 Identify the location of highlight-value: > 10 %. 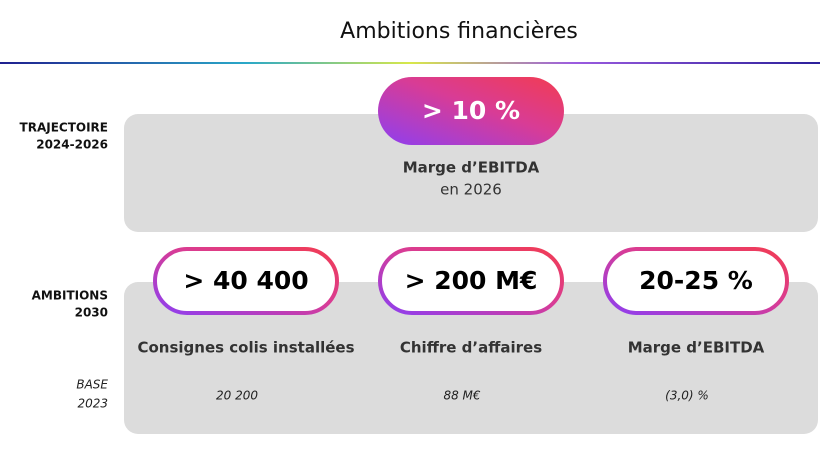
(471, 110).